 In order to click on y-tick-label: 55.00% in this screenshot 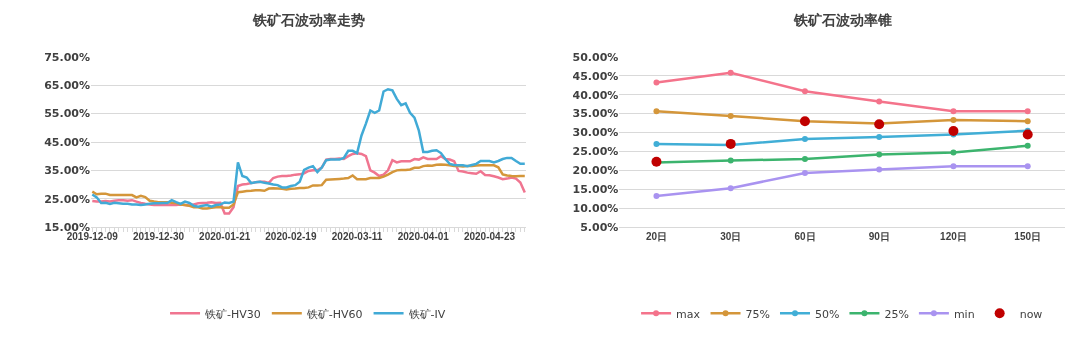, I will do `click(67, 114)`.